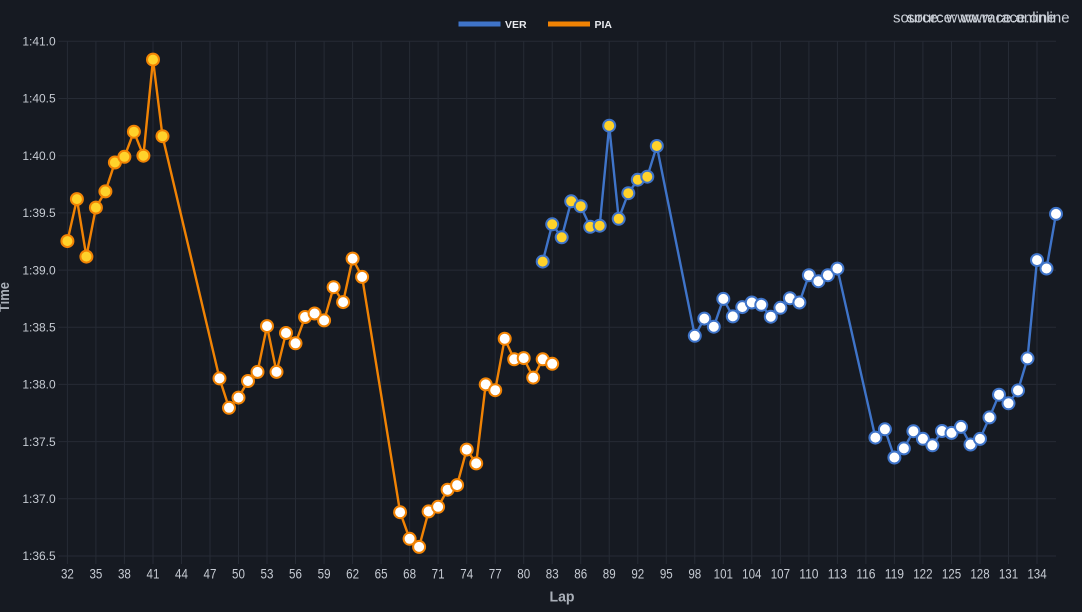 Image resolution: width=1082 pixels, height=612 pixels. I want to click on svg-text: 125, so click(951, 574).